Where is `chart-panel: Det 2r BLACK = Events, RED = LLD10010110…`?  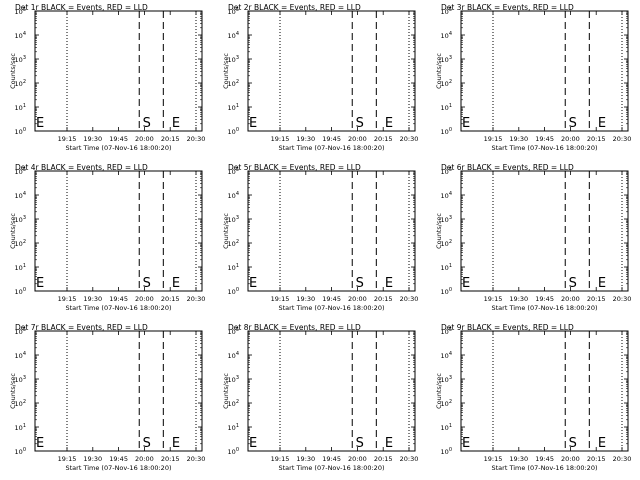
chart-panel: Det 2r BLACK = Events, RED = LLD10010110… is located at coordinates (320, 77).